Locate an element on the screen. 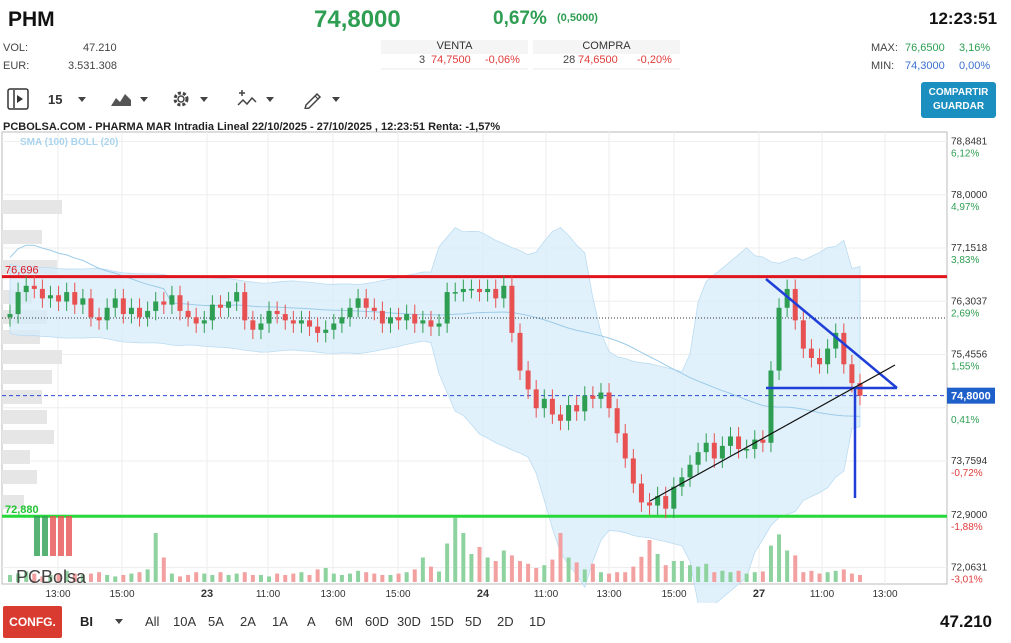 Image resolution: width=1011 pixels, height=643 pixels. indicators-menu is located at coordinates (255, 99).